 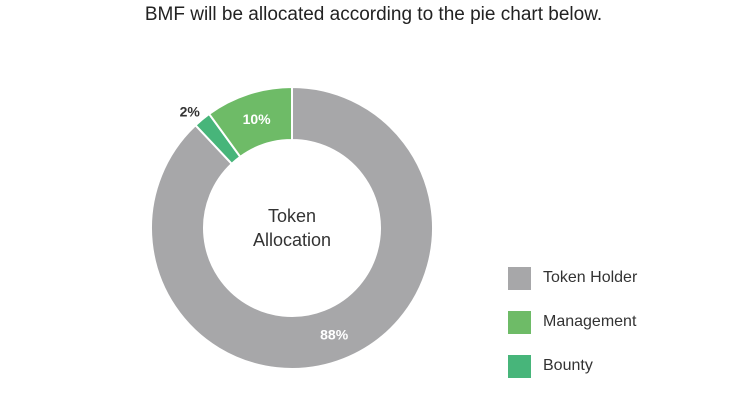 I want to click on data-label-bounty: 2%, so click(x=190, y=112).